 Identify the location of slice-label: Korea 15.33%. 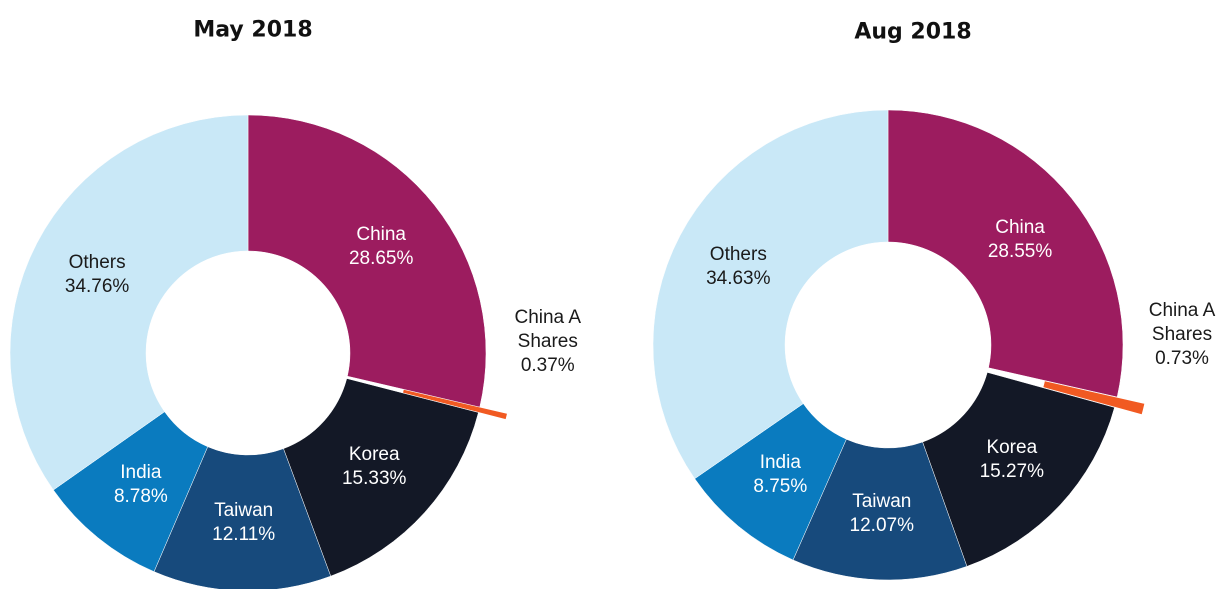
(374, 467).